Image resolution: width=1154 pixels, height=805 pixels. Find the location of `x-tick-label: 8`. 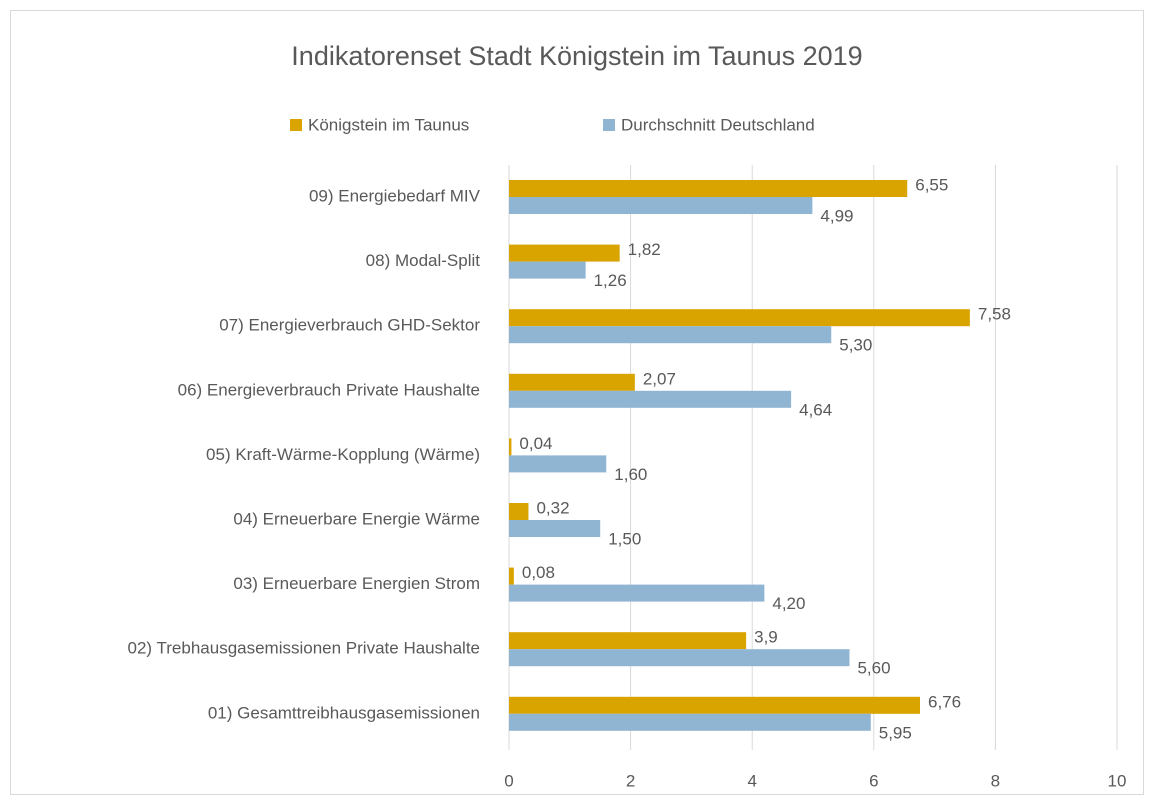

x-tick-label: 8 is located at coordinates (995, 780).